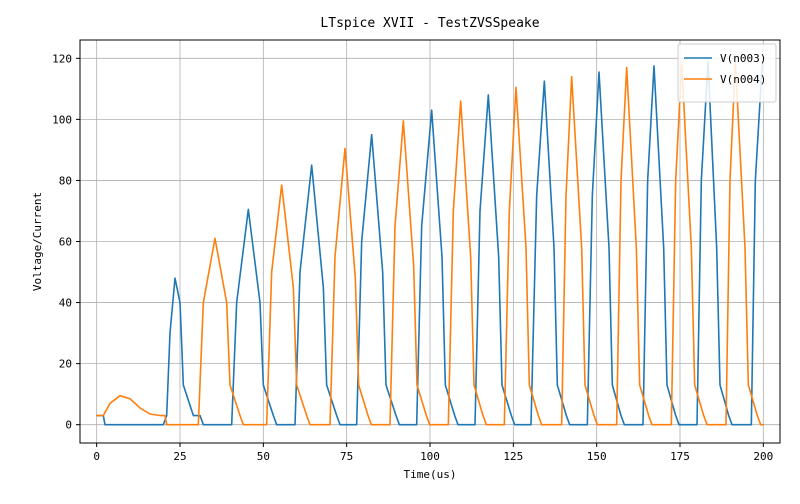  Describe the element at coordinates (429, 23) in the screenshot. I see `chart-title: LTspice XVII - TestZVSSpeake` at that location.